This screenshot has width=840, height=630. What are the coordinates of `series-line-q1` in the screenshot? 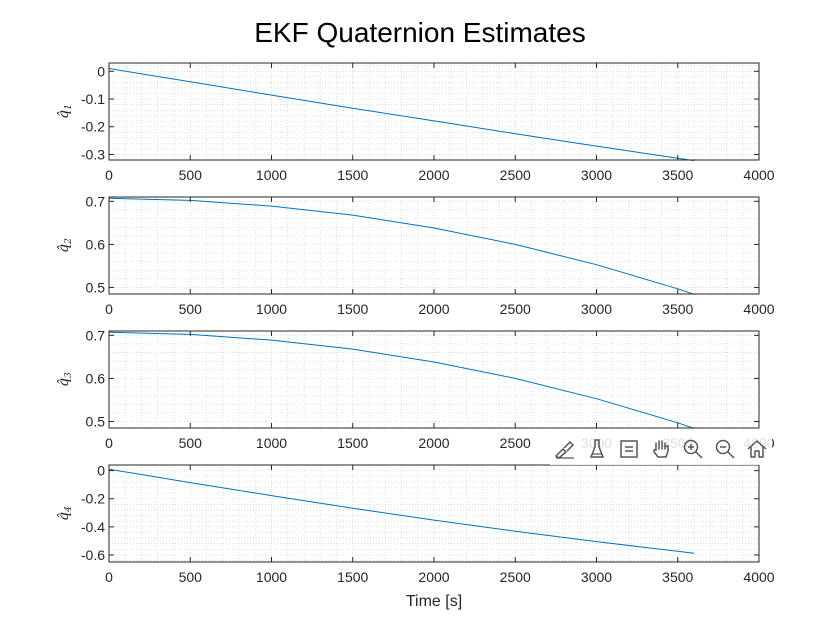 It's located at (401, 115).